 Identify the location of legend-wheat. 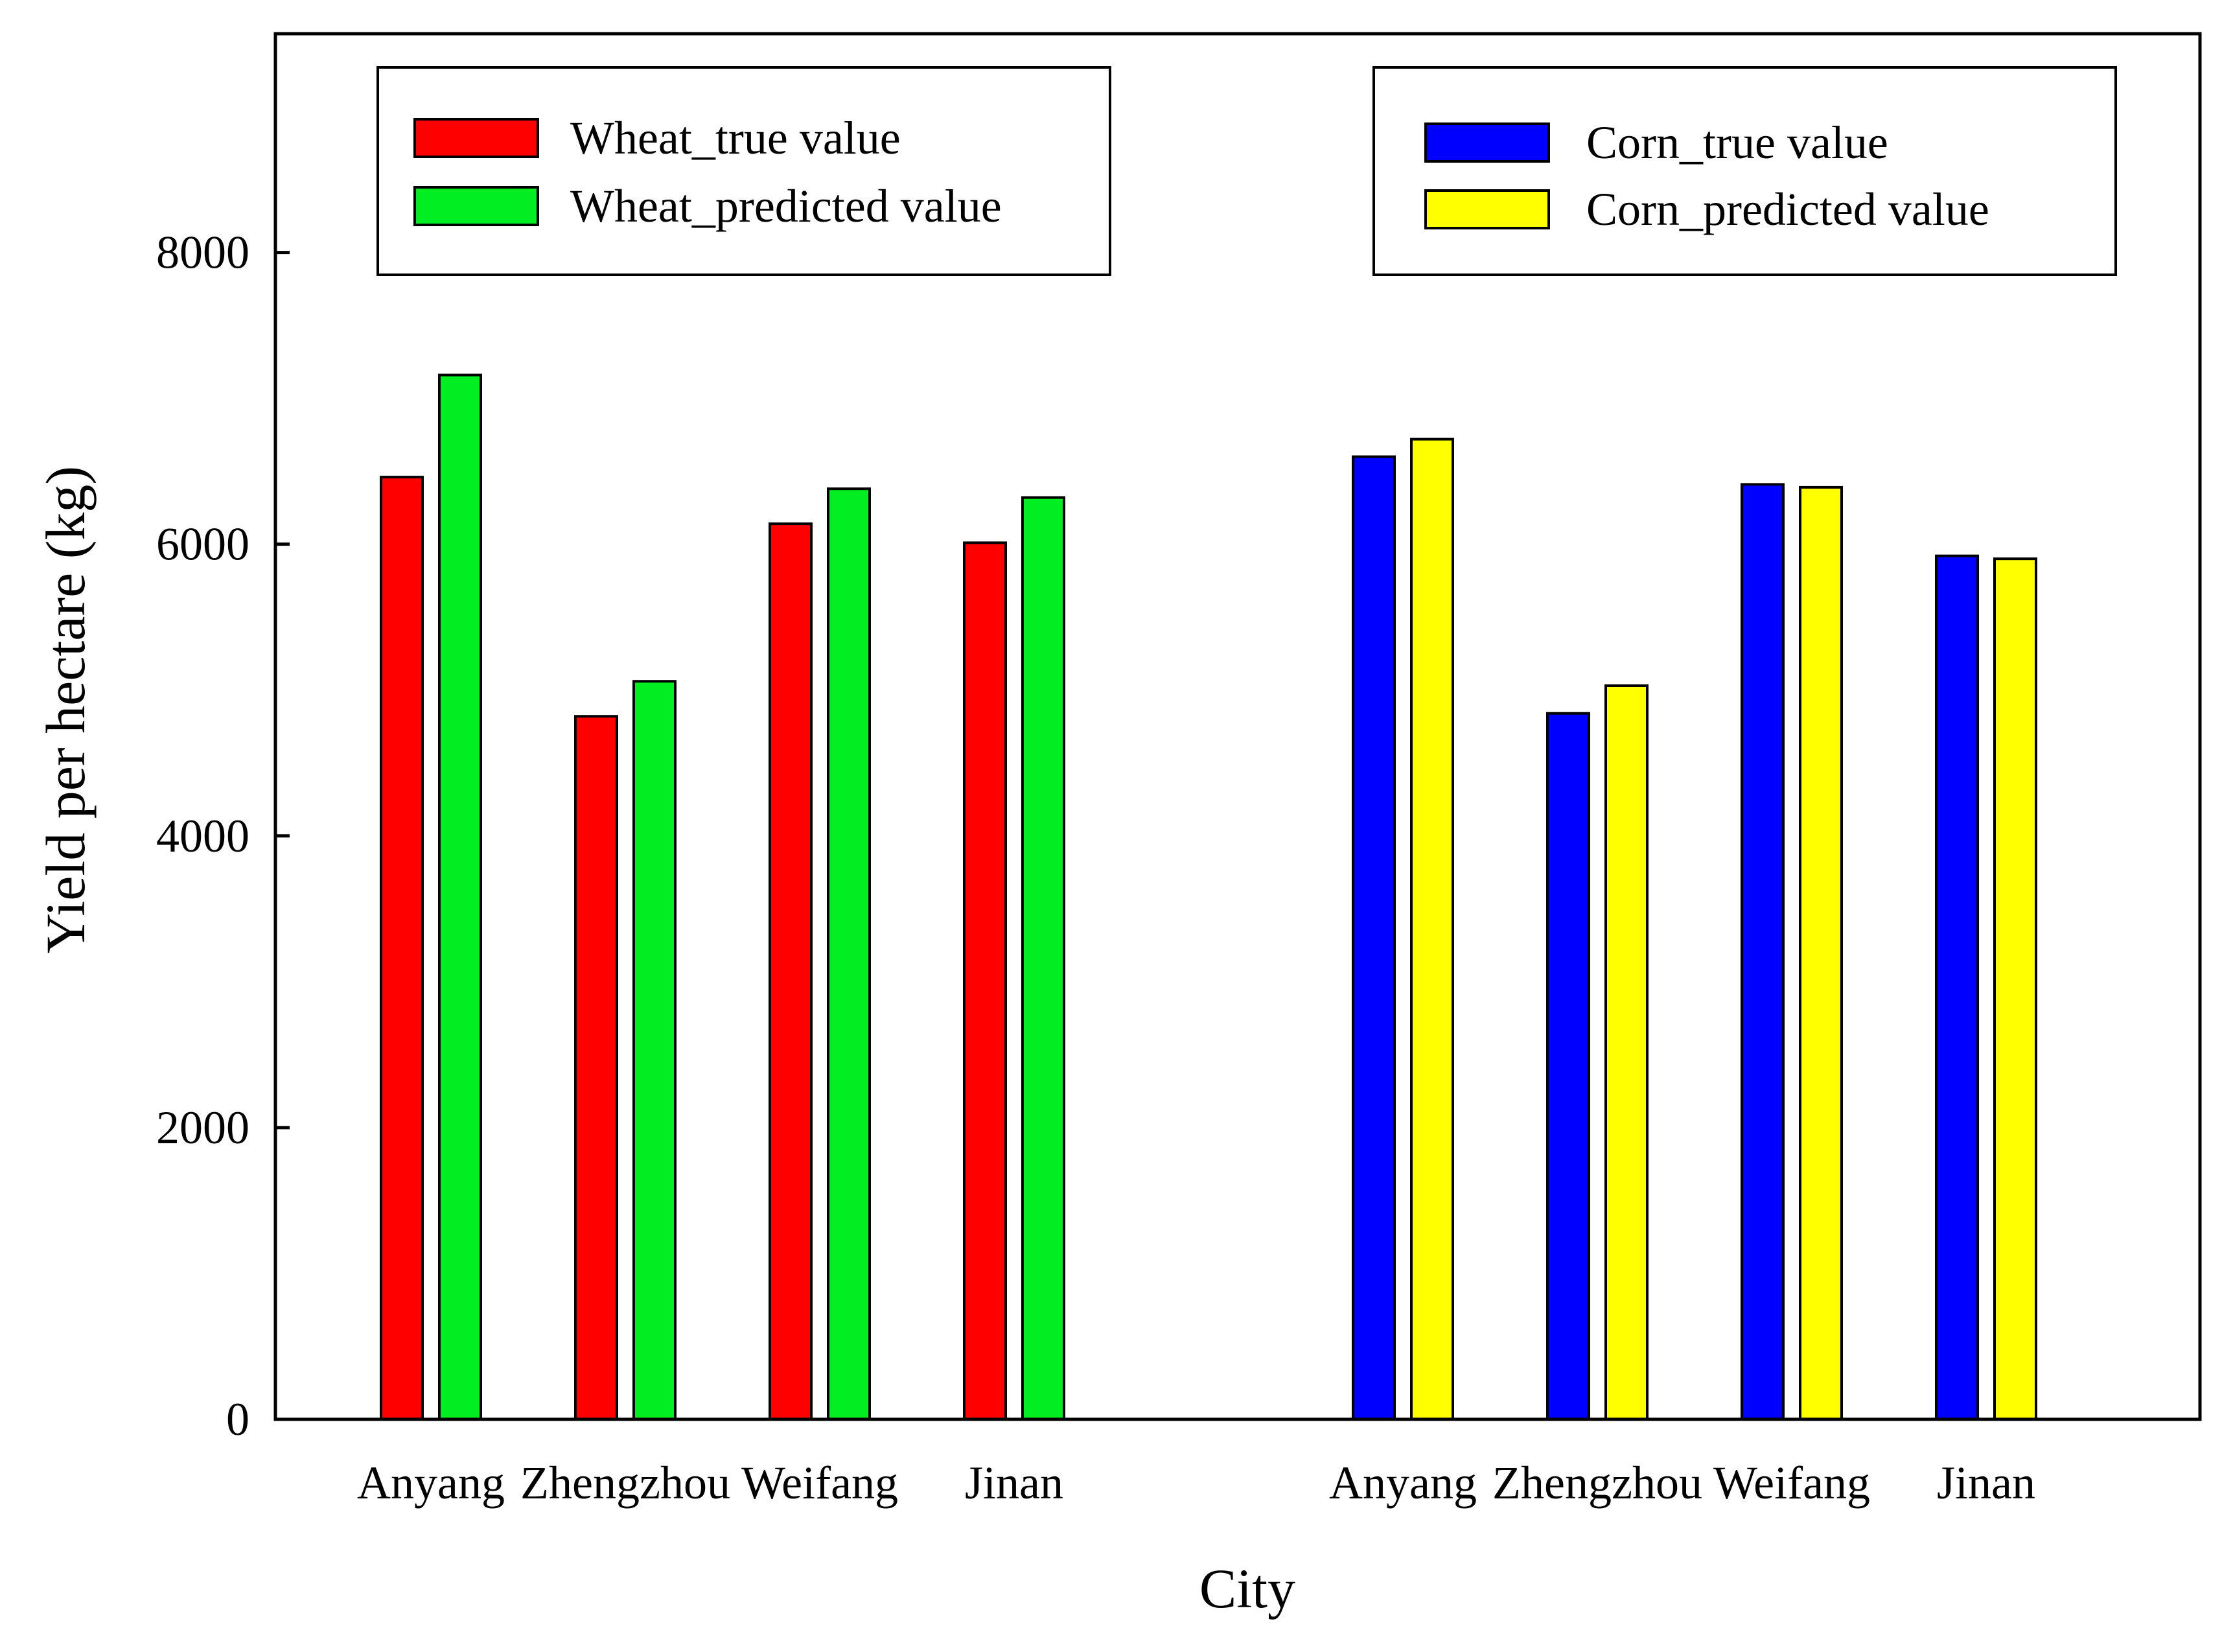
(743, 171).